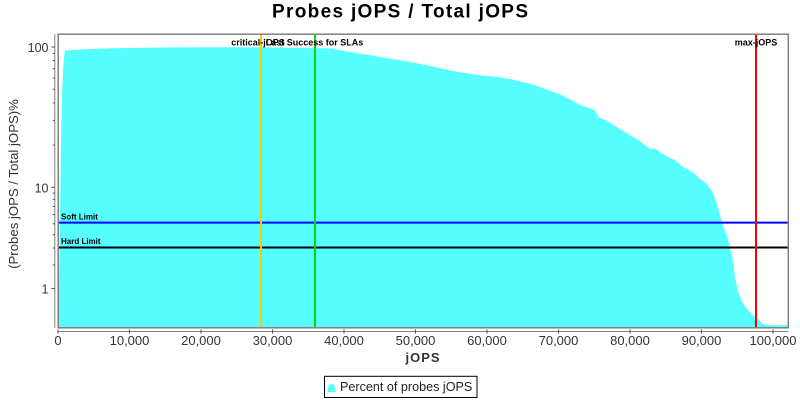  I want to click on svg-text: 100,000, so click(773, 340).